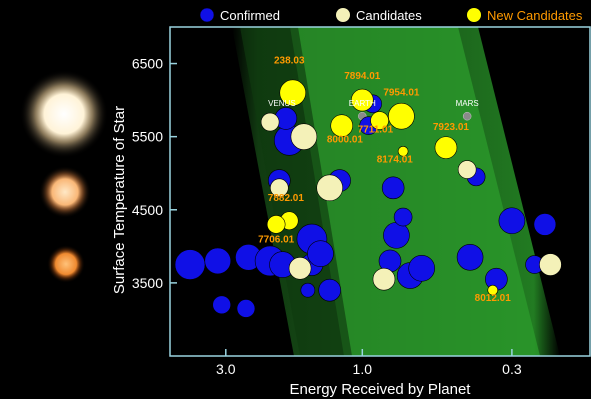 The width and height of the screenshot is (591, 399). What do you see at coordinates (395, 159) in the screenshot?
I see `new-candidate-label: 8174.01` at bounding box center [395, 159].